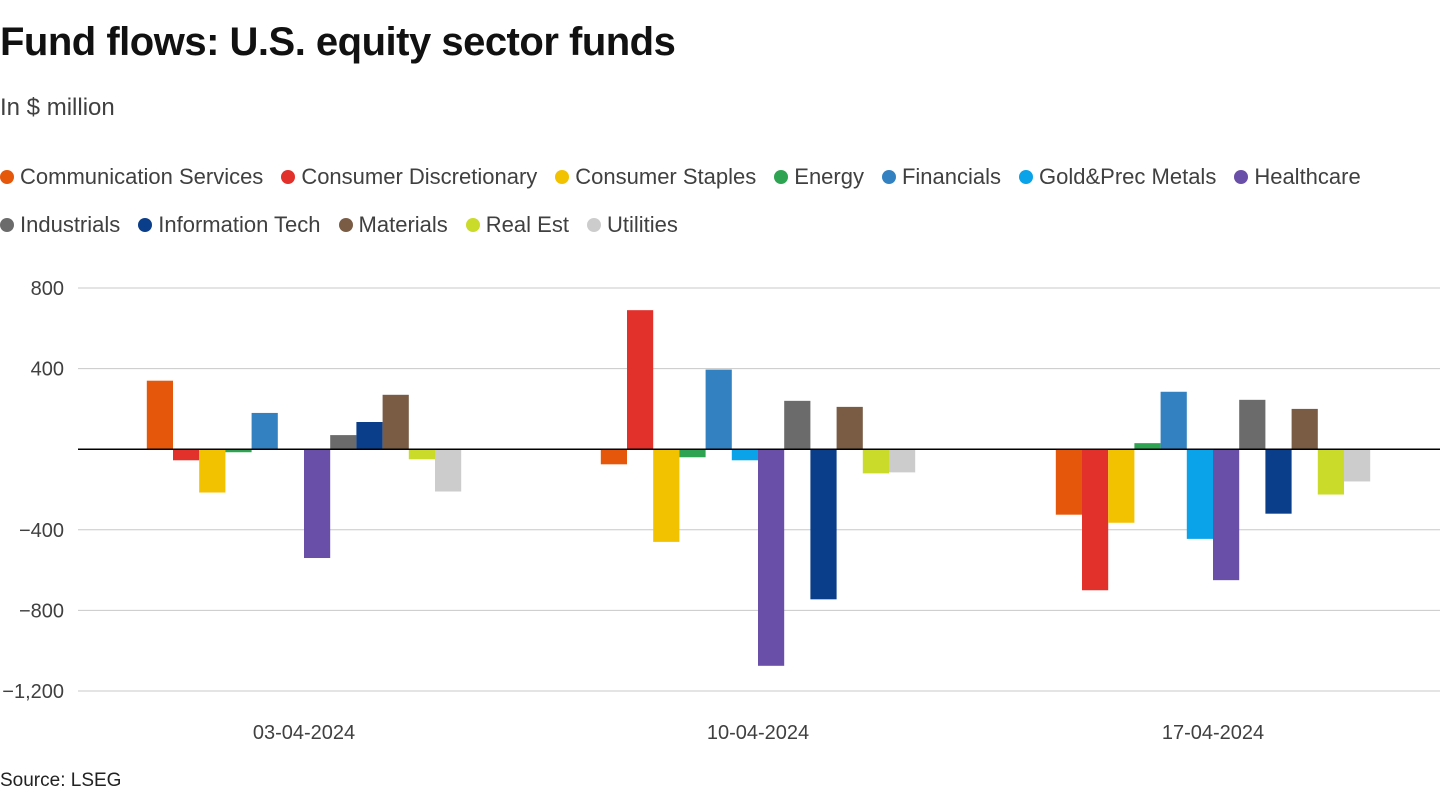 This screenshot has height=801, width=1440. Describe the element at coordinates (1128, 176) in the screenshot. I see `legend-label: Gold&Prec Metals` at that location.